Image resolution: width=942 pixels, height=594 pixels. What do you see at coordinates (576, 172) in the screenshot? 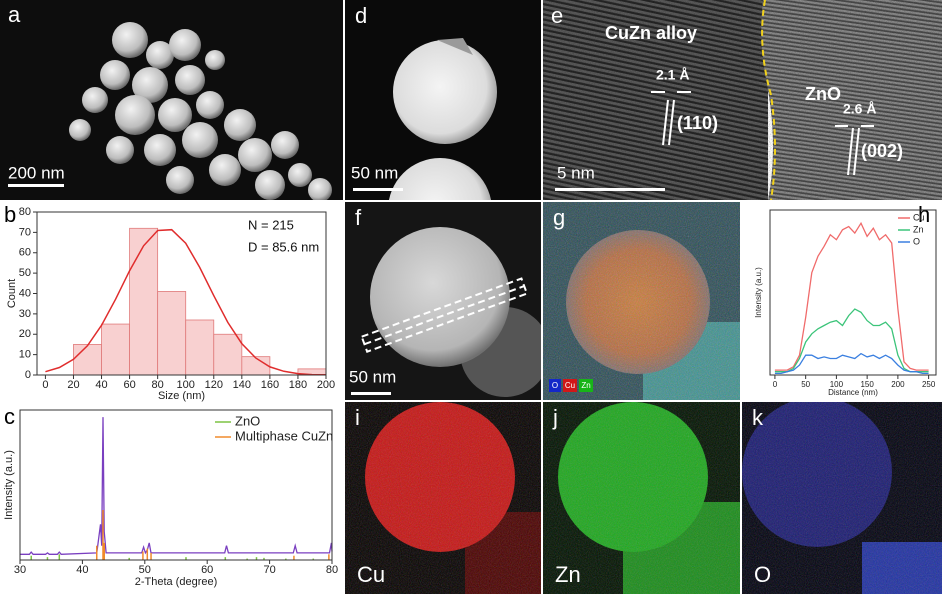
I see `scale-bar-label: 5 nm` at bounding box center [576, 172].